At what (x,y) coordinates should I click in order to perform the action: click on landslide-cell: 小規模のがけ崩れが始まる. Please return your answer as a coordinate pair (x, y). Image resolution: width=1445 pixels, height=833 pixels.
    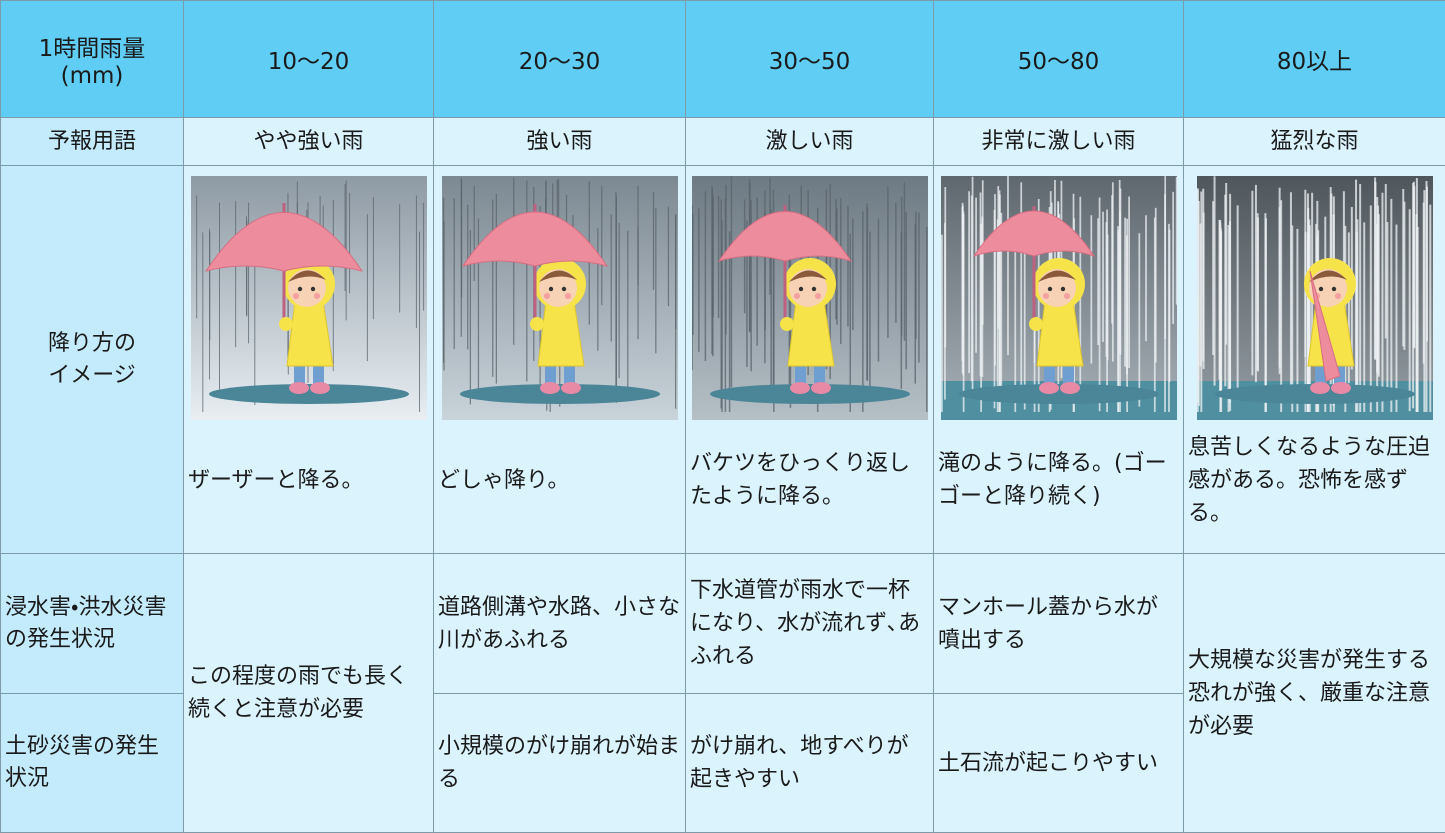
    Looking at the image, I should click on (560, 763).